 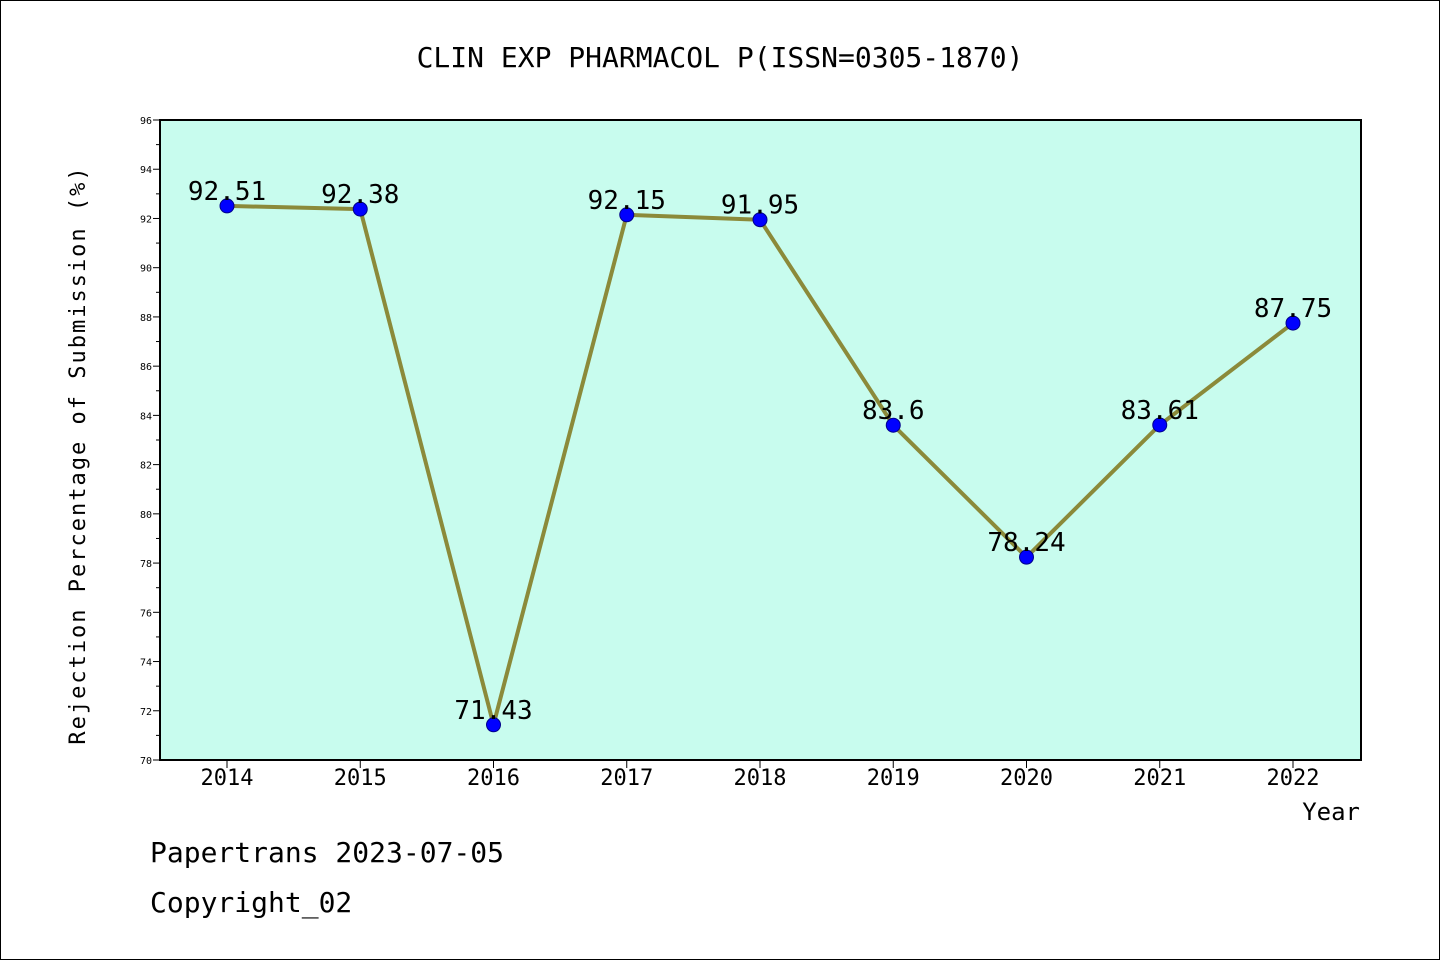 I want to click on data-label: 91.95, so click(x=760, y=206).